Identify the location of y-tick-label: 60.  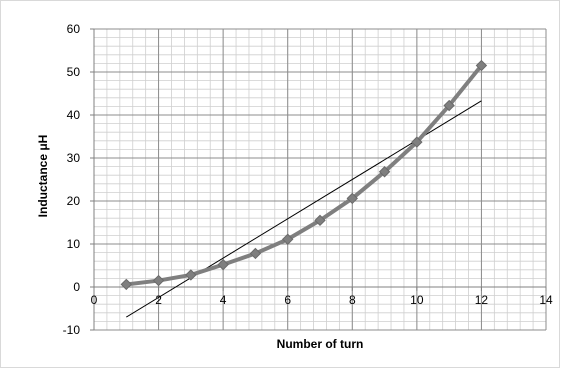
(74, 29).